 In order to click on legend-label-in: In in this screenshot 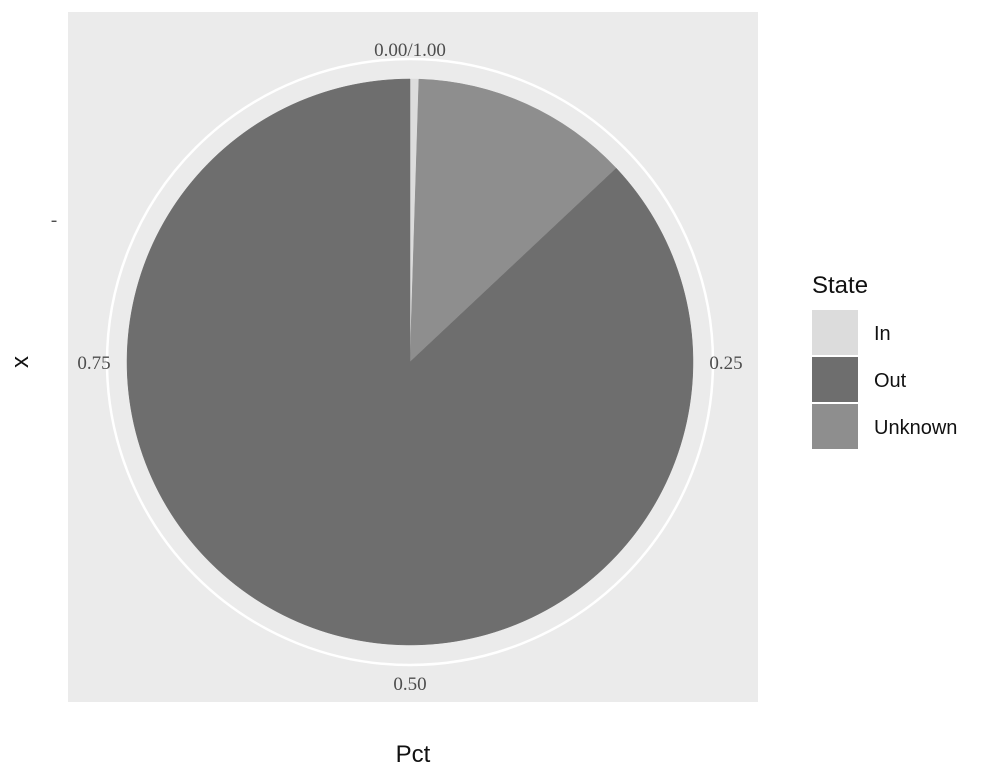, I will do `click(882, 334)`.